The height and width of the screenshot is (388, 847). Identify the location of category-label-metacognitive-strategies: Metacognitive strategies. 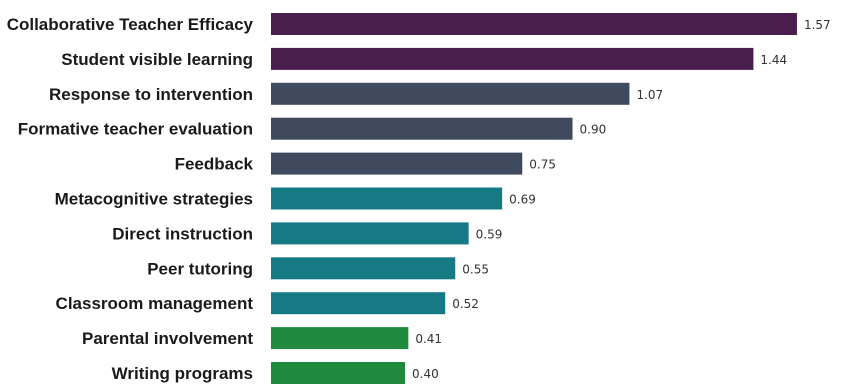
(154, 199).